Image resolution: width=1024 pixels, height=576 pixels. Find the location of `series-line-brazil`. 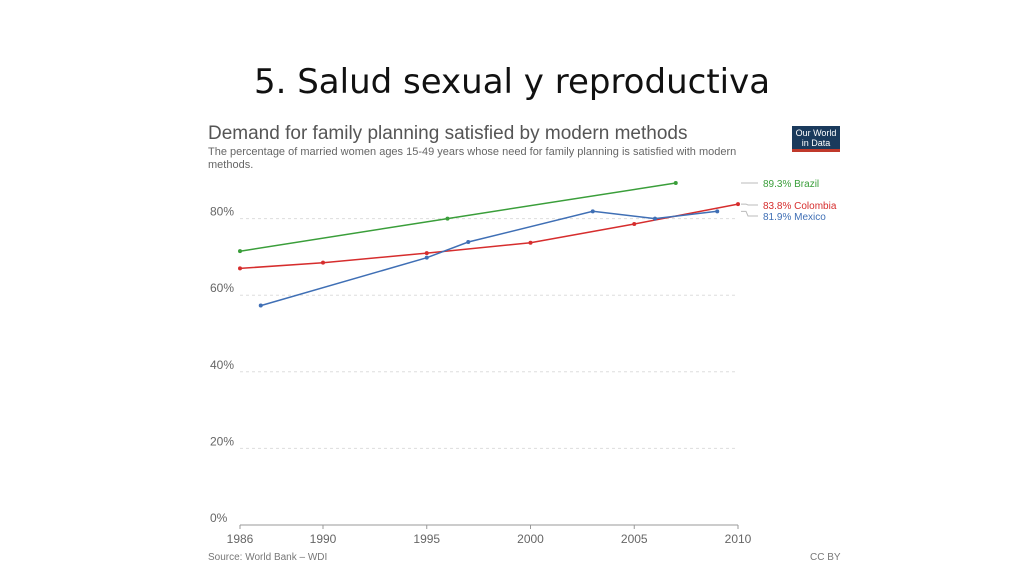

series-line-brazil is located at coordinates (457, 217).